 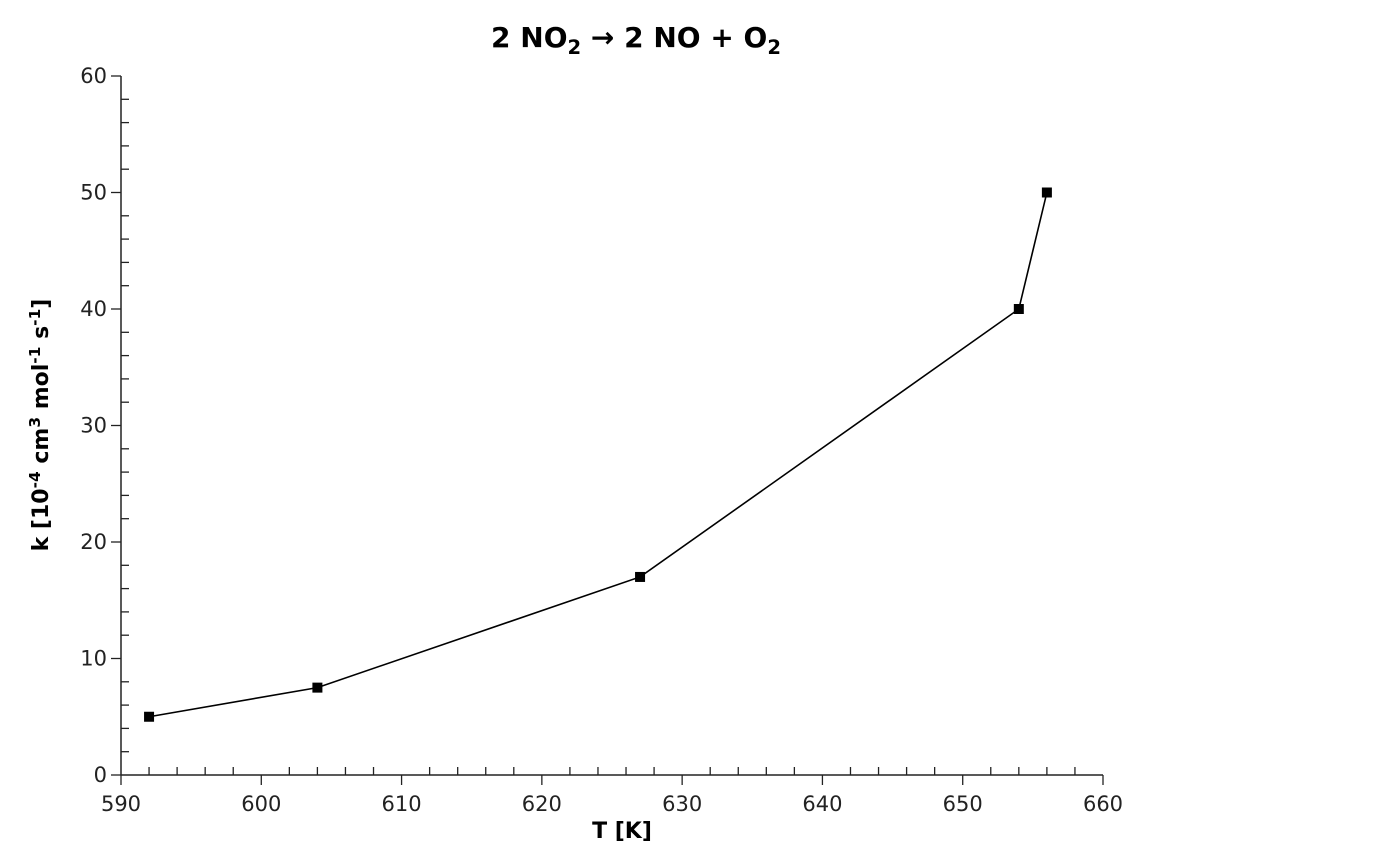 I want to click on y-tick-label: 10, so click(x=93, y=659).